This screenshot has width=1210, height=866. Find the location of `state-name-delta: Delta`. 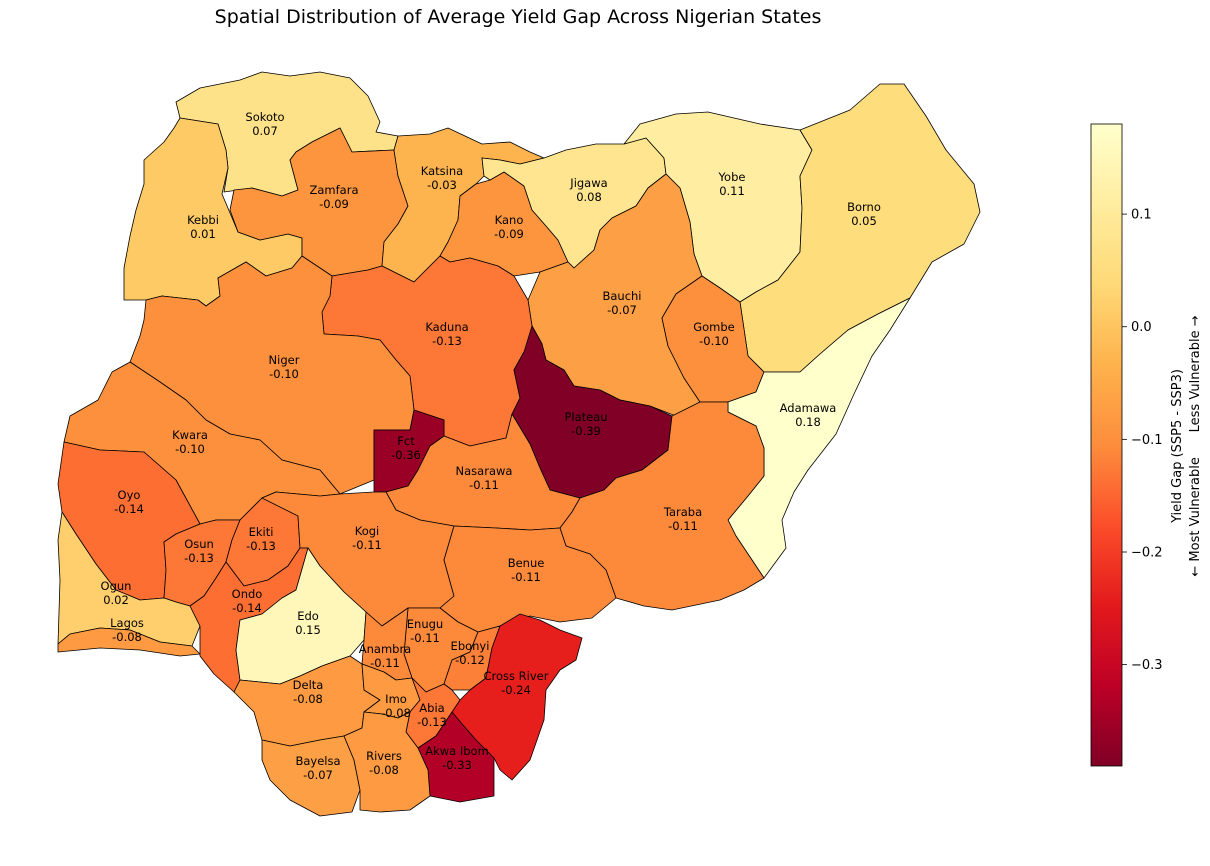

state-name-delta: Delta is located at coordinates (308, 685).